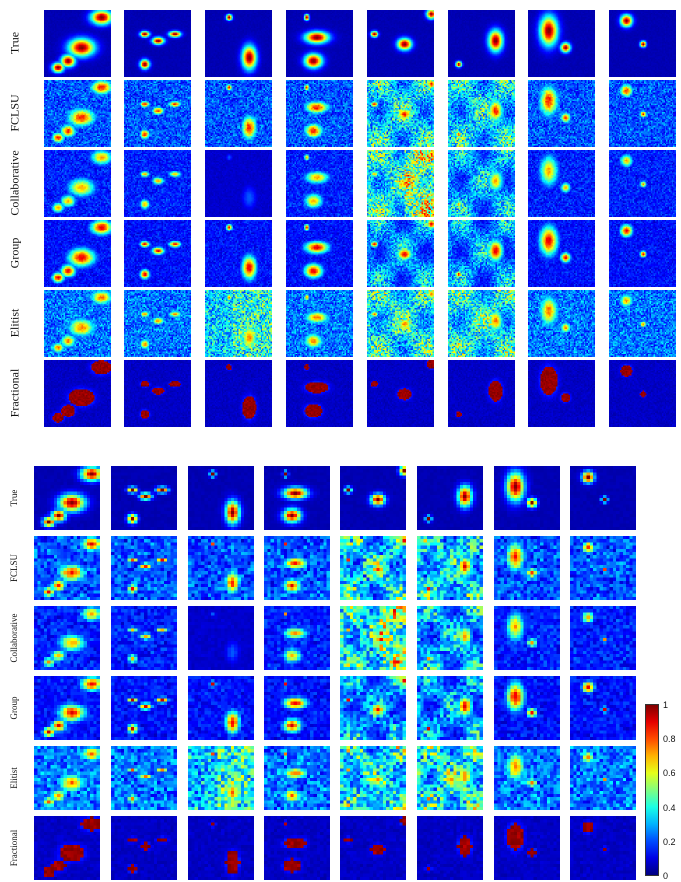  I want to click on bottom-row-label: FCLSU, so click(14, 568).